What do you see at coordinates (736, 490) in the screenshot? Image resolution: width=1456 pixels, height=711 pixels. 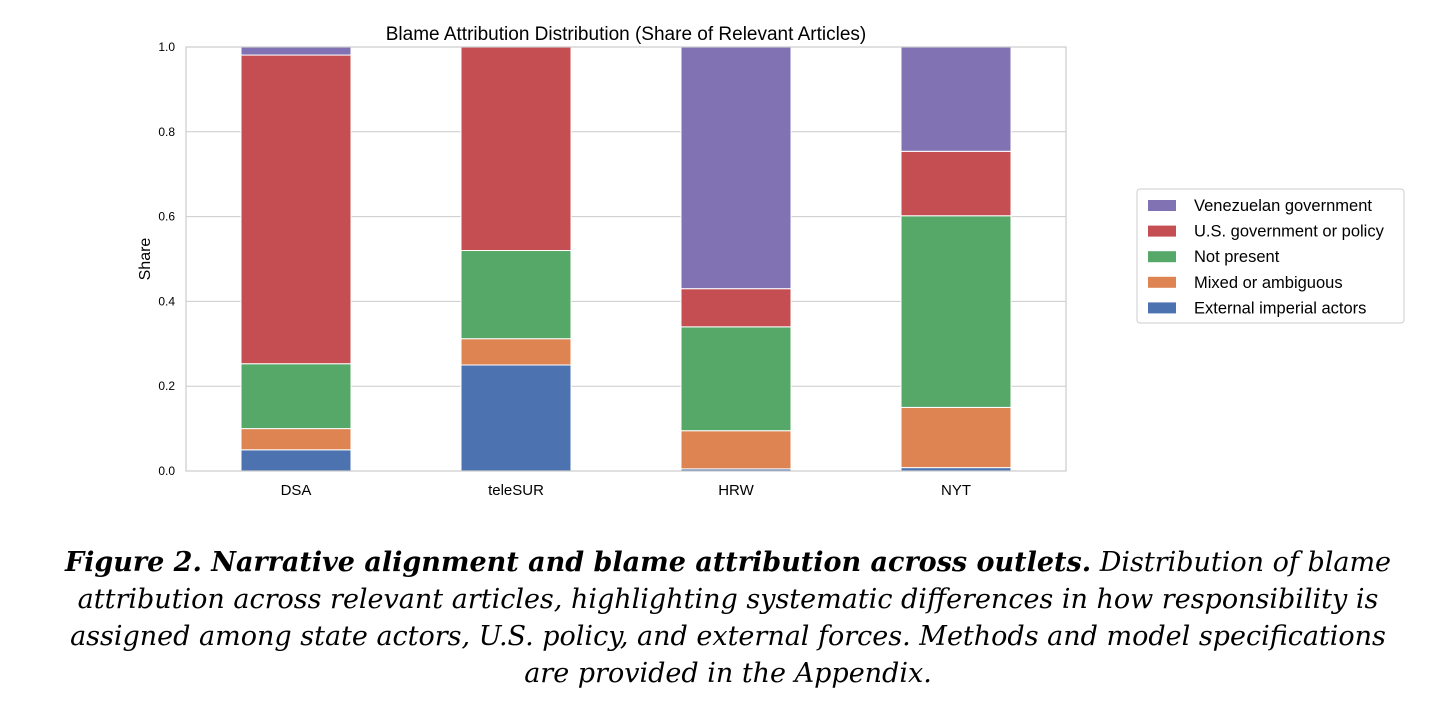 I see `x-tick-label: HRW` at bounding box center [736, 490].